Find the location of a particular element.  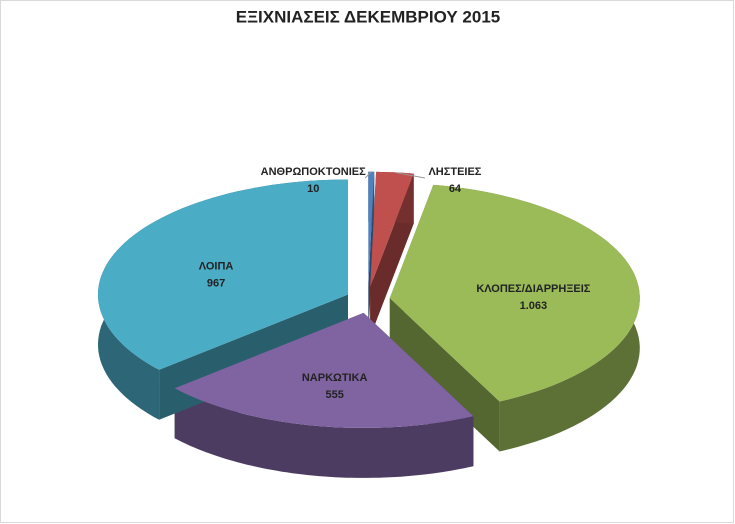

value-label: 555 is located at coordinates (335, 395).